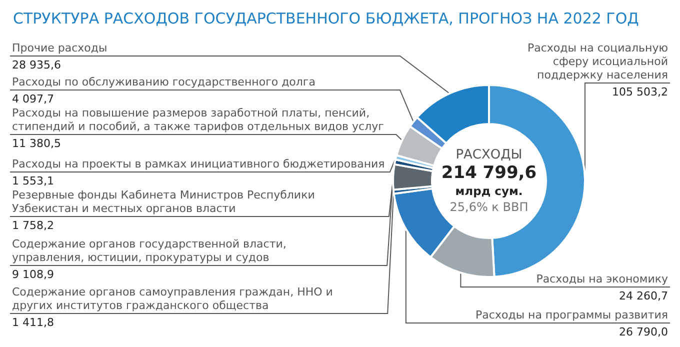  What do you see at coordinates (597, 61) in the screenshot?
I see `slice-label: Расходы на социальную сферу исоциальной поддержку населения` at bounding box center [597, 61].